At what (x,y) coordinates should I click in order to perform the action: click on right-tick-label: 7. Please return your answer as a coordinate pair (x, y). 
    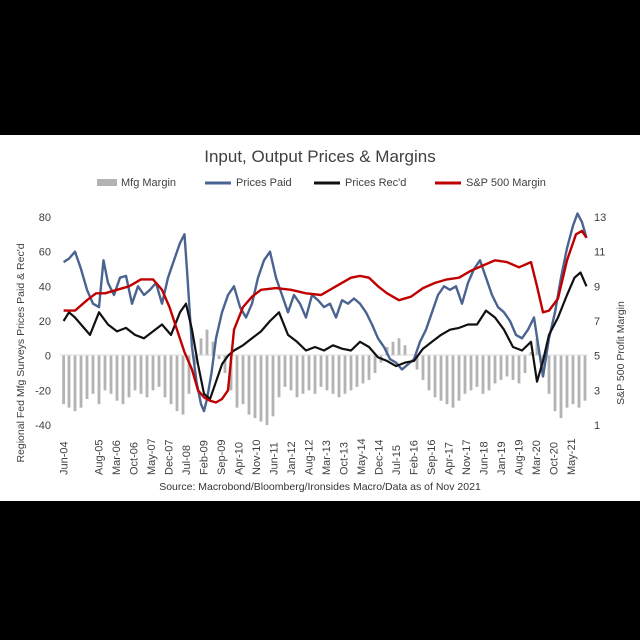
    Looking at the image, I should click on (597, 322).